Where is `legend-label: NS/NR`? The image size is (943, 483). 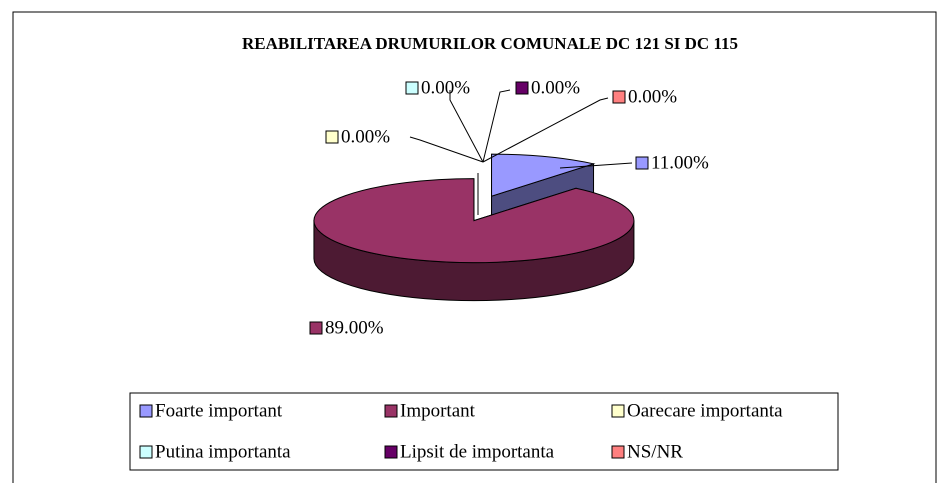
legend-label: NS/NR is located at coordinates (655, 451).